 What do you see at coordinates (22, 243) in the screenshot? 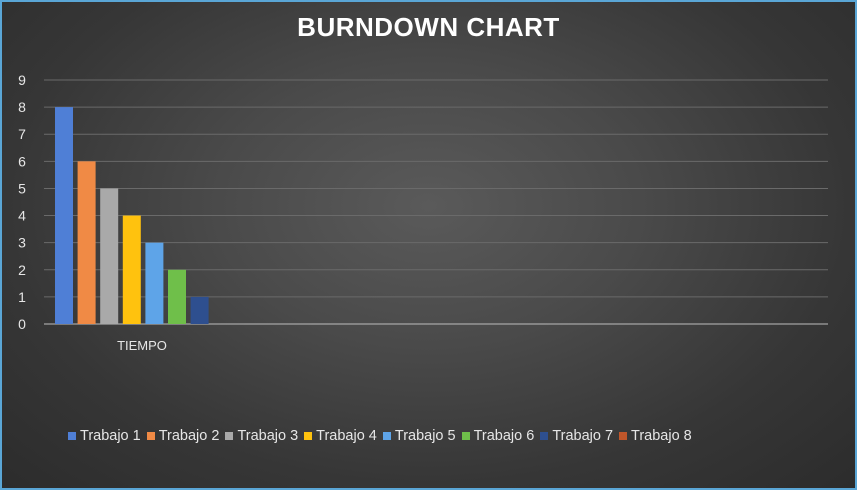
I see `y-tick-label: 3` at bounding box center [22, 243].